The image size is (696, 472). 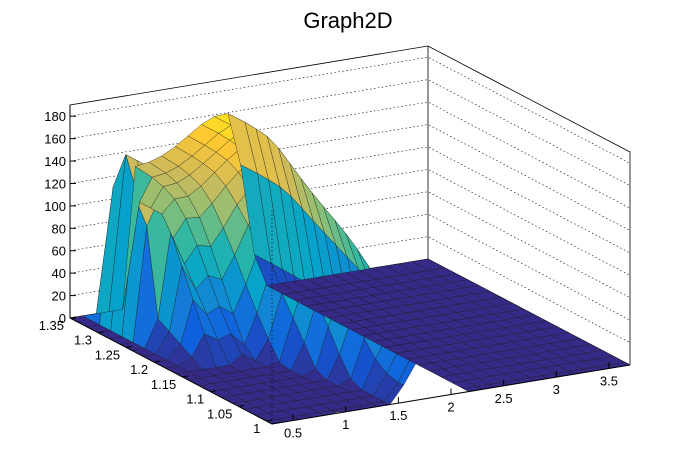 What do you see at coordinates (55, 116) in the screenshot?
I see `z-tick-label: 180` at bounding box center [55, 116].